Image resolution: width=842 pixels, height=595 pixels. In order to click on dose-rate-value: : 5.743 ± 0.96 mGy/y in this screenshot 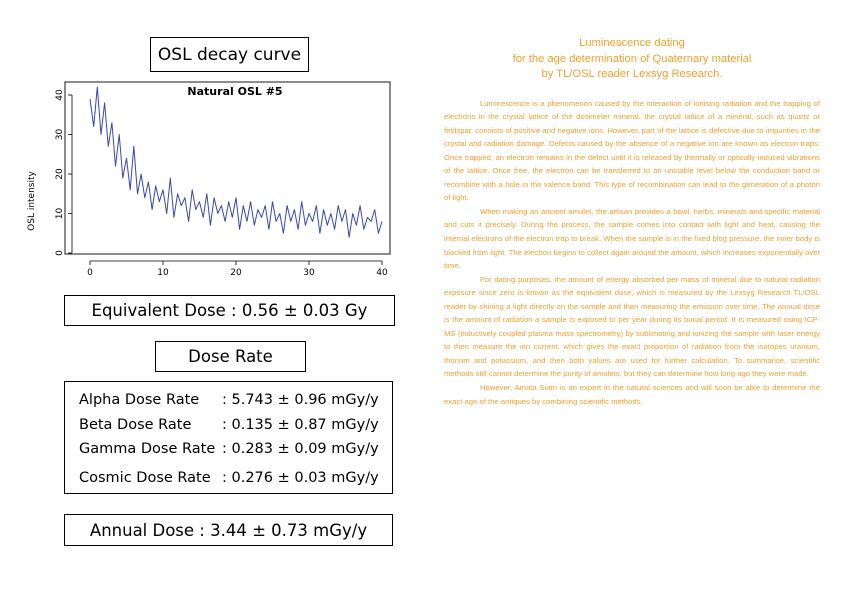, I will do `click(300, 400)`.